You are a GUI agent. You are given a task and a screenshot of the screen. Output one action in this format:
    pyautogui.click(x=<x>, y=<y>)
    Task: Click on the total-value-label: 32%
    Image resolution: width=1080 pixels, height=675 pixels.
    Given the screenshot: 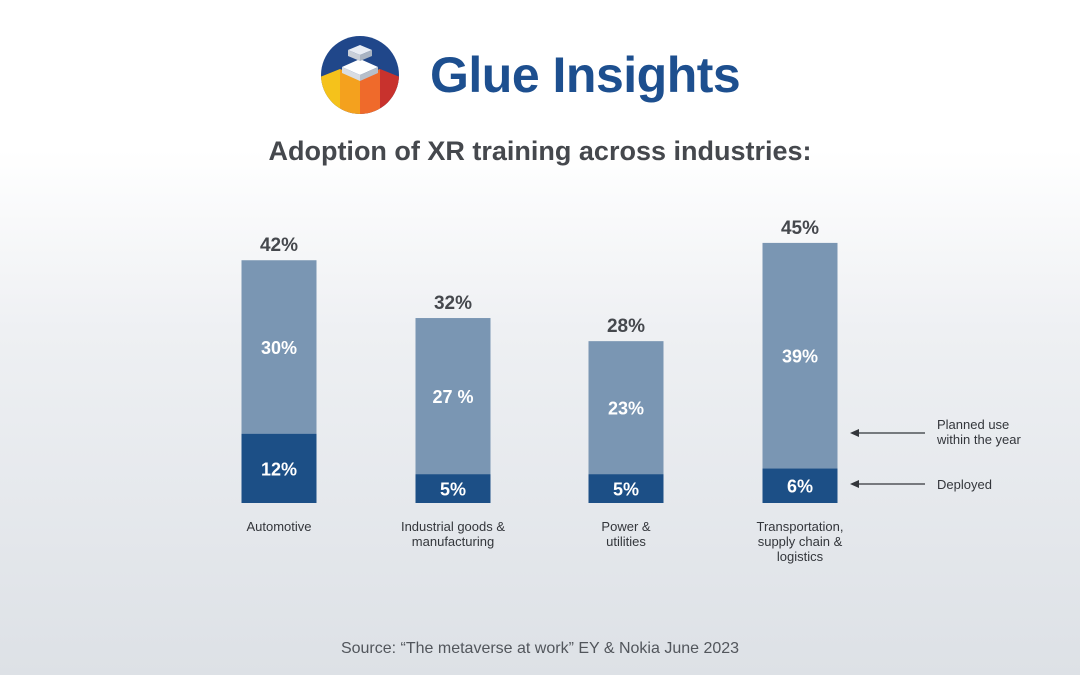 What is the action you would take?
    pyautogui.click(x=453, y=303)
    